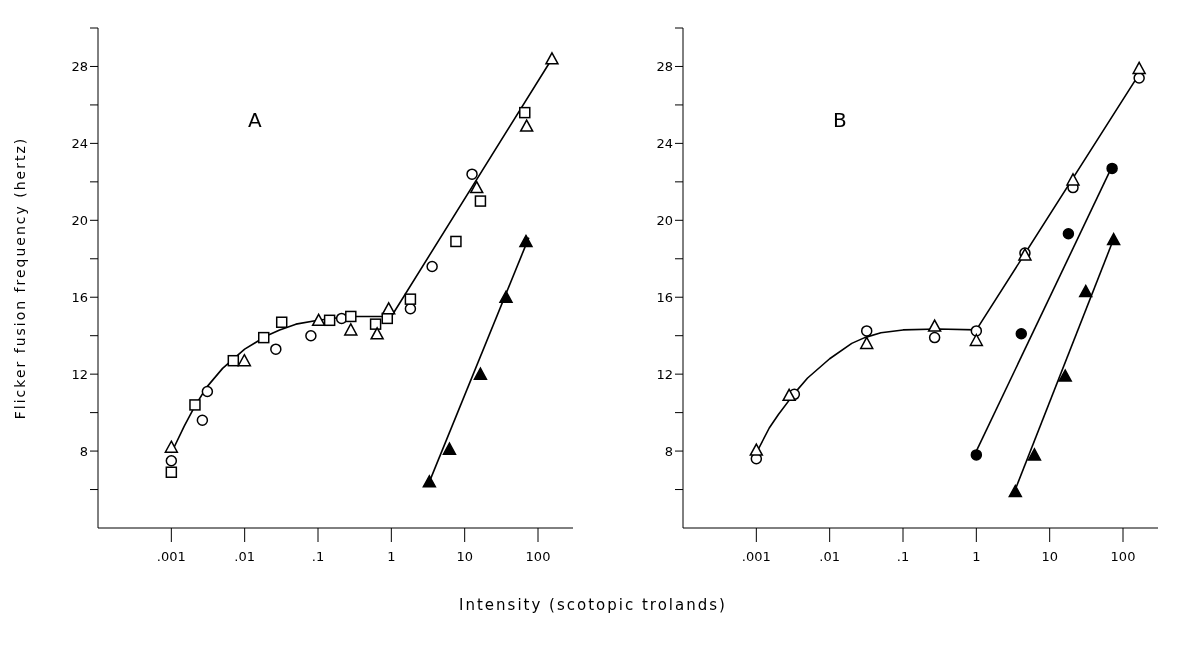 The width and height of the screenshot is (1186, 649). Describe the element at coordinates (840, 120) in the screenshot. I see `text: B` at that location.